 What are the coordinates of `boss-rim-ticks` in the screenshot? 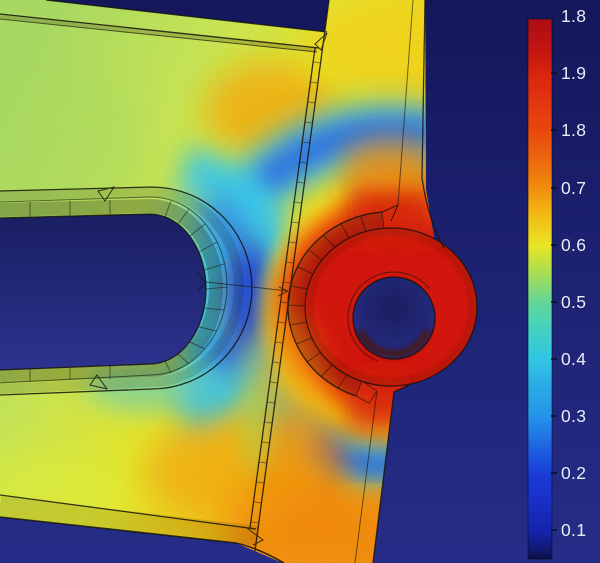 It's located at (336, 304).